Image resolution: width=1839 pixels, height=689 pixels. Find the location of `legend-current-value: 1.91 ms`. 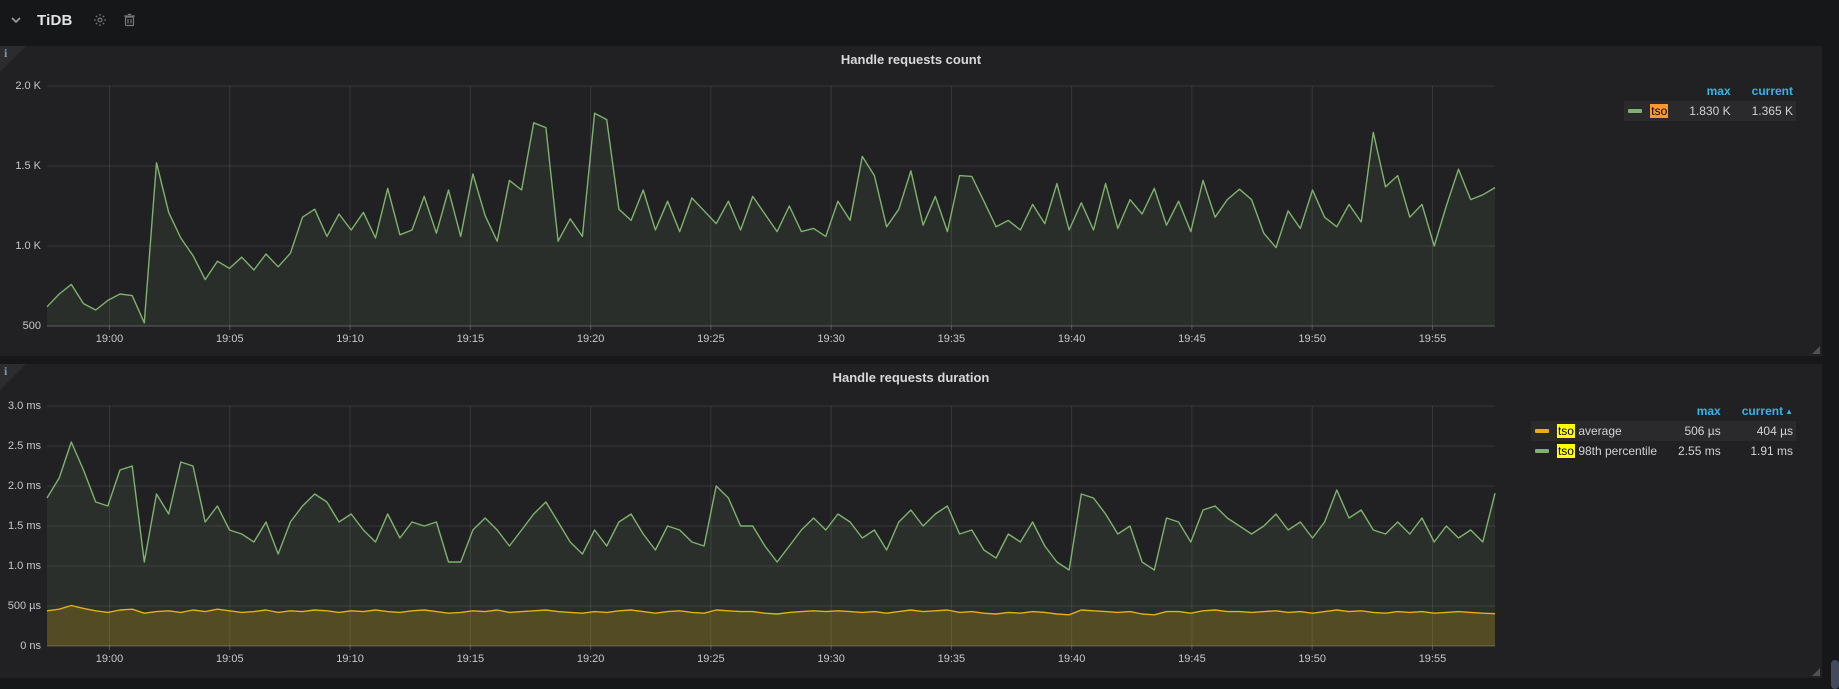

legend-current-value: 1.91 ms is located at coordinates (1771, 451).